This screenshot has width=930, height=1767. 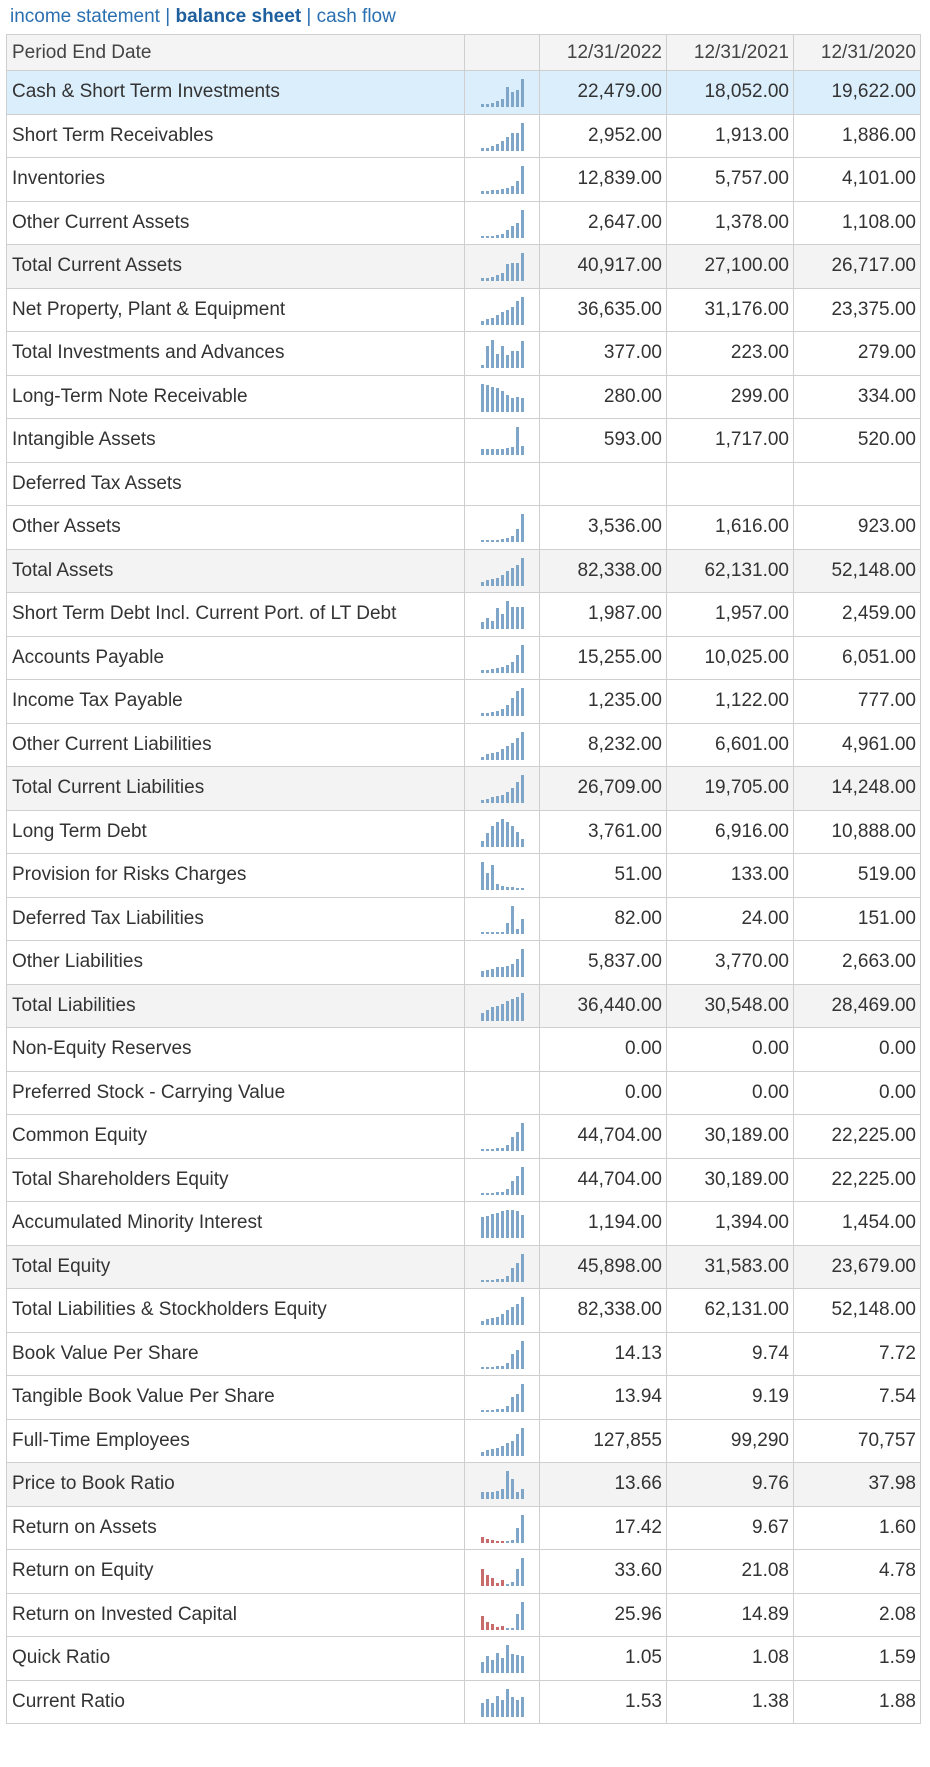 I want to click on table-row: Return on Invested Capital 25.96 14.89 2.08, so click(x=463, y=1614).